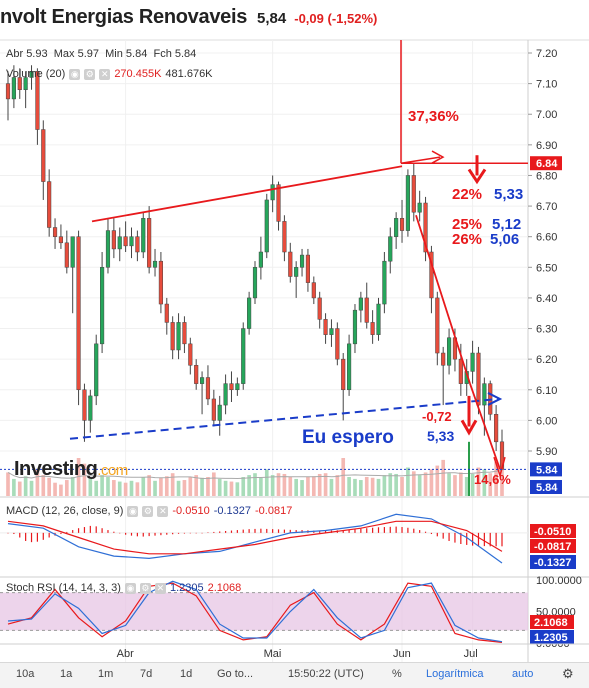 Image resolution: width=589 pixels, height=688 pixels. I want to click on auto-scale-toggle: auto, so click(523, 674).